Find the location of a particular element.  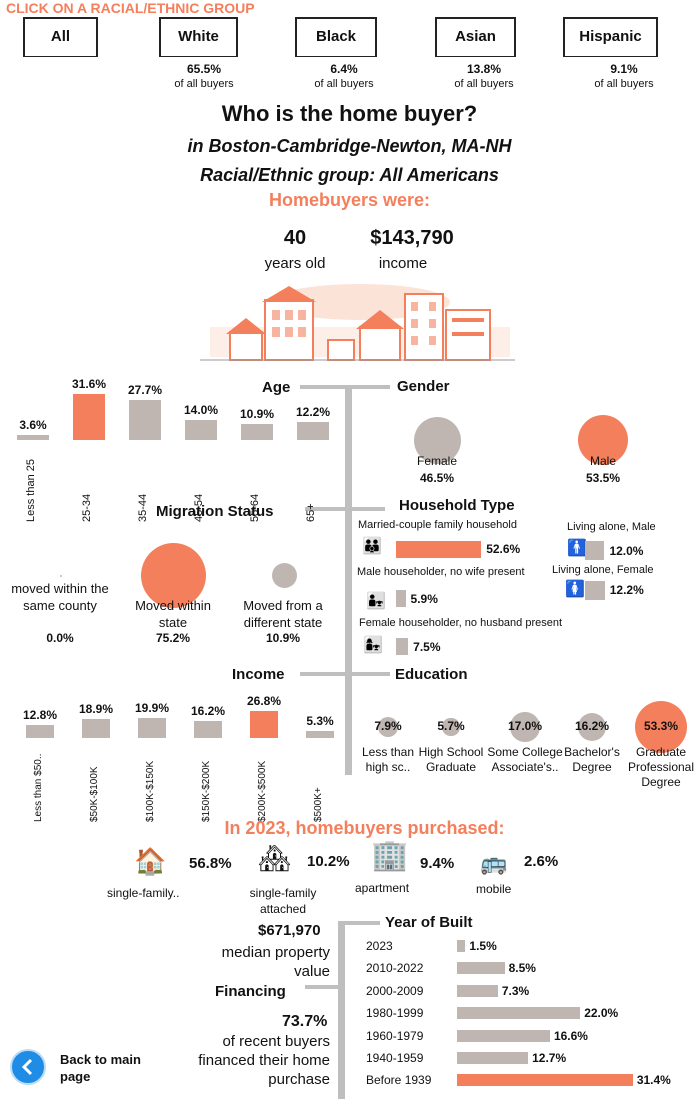

living-alone-male-bar is located at coordinates (595, 550).